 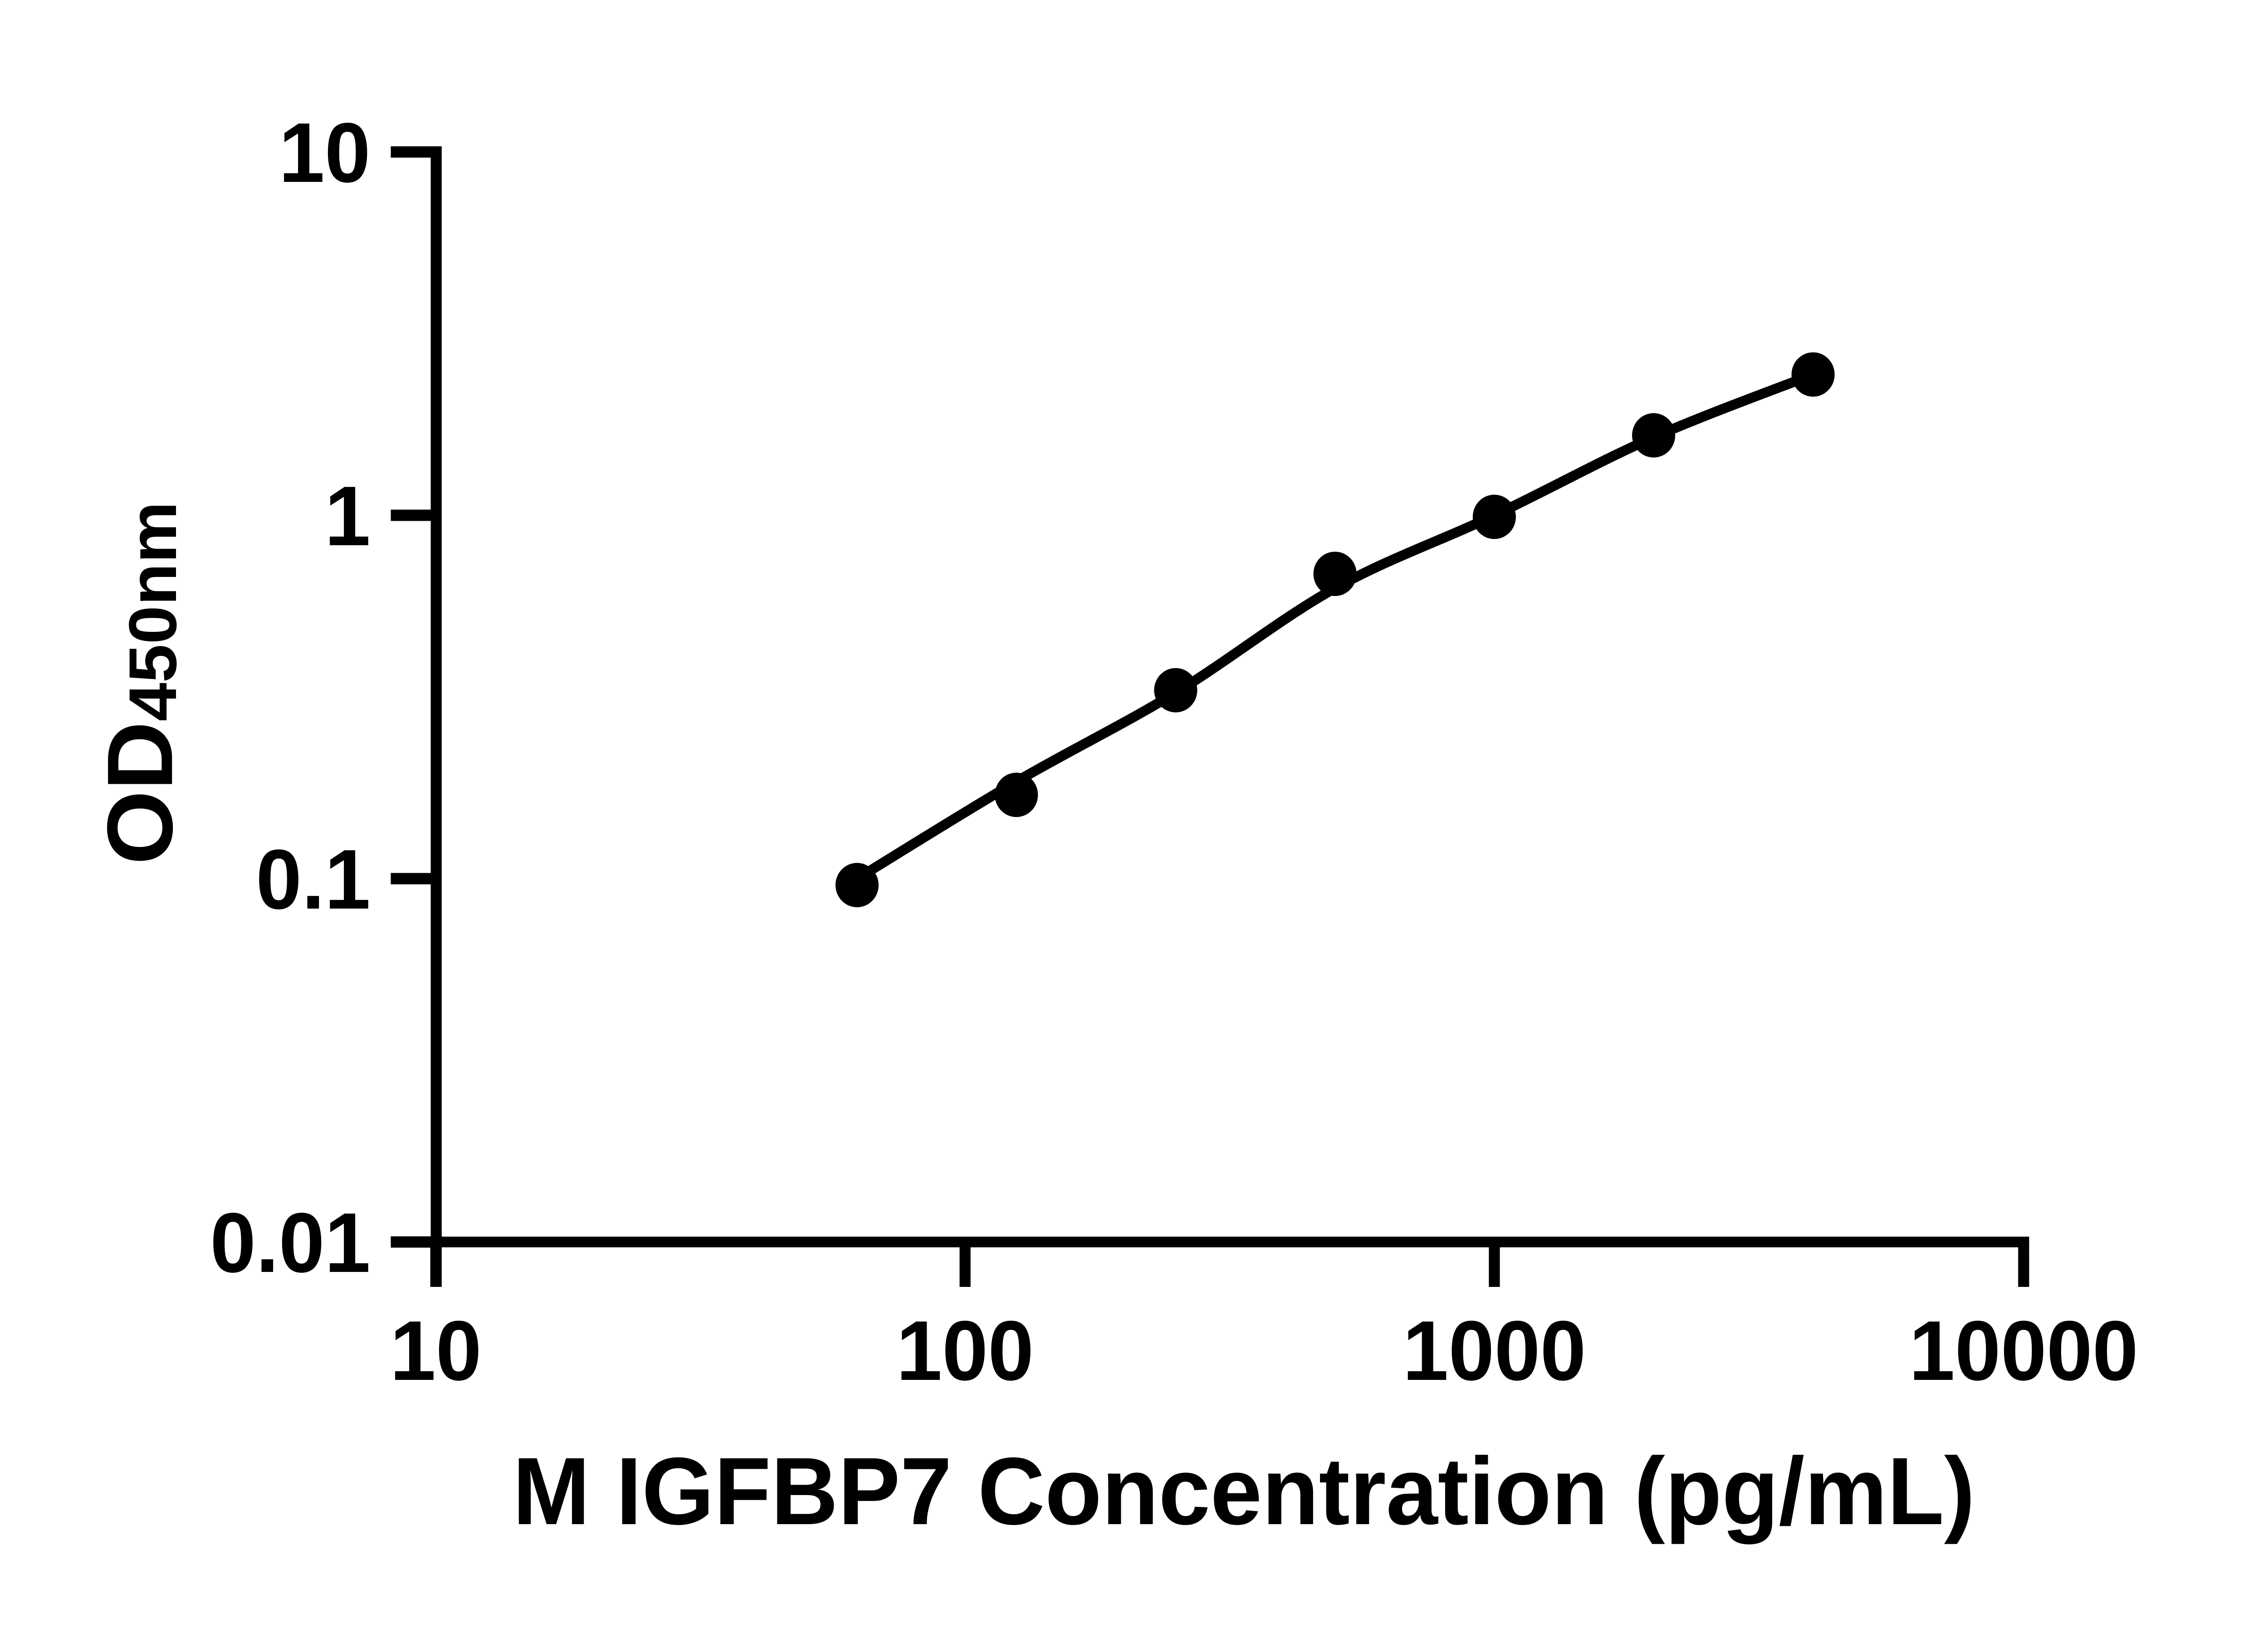 I want to click on x-axis-title: M IGFBP7 Concentration (pg/mL), so click(x=1244, y=1491).